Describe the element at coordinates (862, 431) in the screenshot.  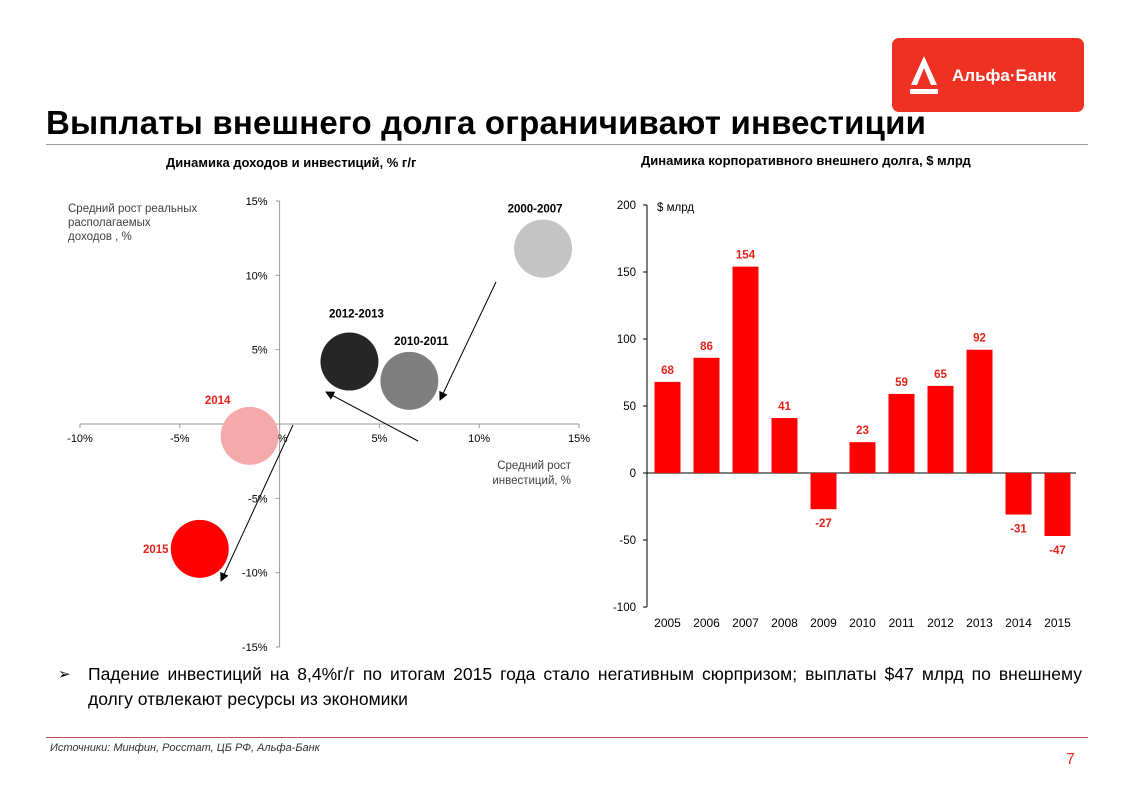
I see `bar-value-label: 23` at that location.